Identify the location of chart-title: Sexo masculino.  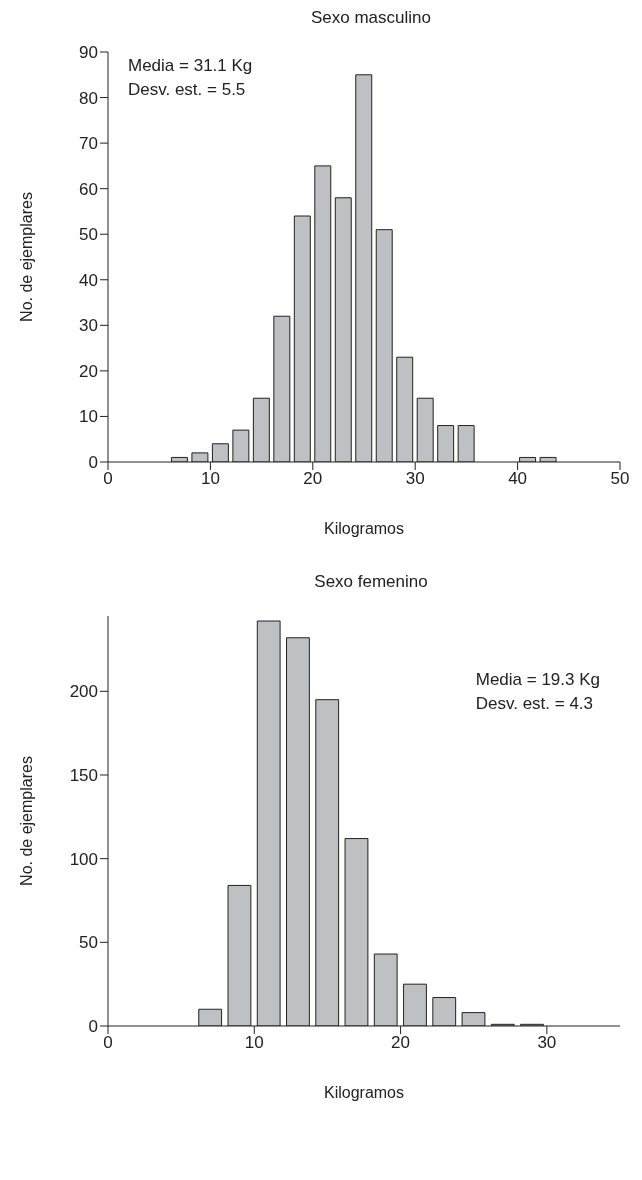
(371, 18).